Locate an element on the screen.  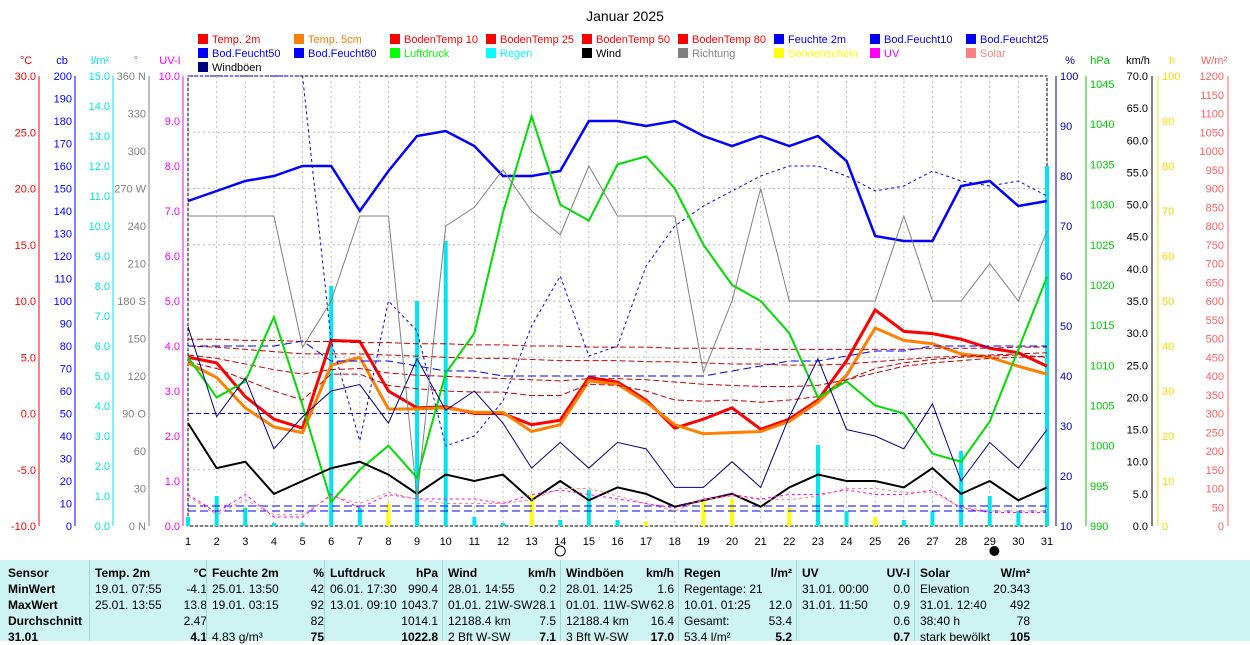
axis-cb-tick: 190 is located at coordinates (63, 100).